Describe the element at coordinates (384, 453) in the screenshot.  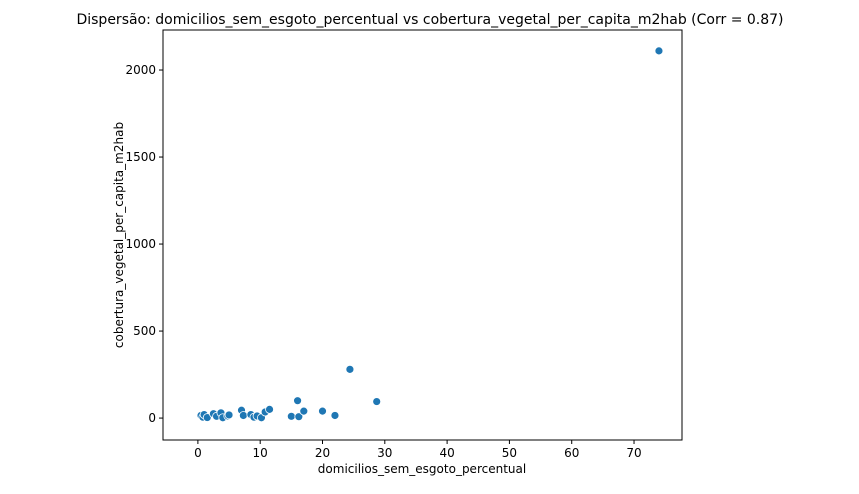
I see `x-tick-label: 30` at that location.